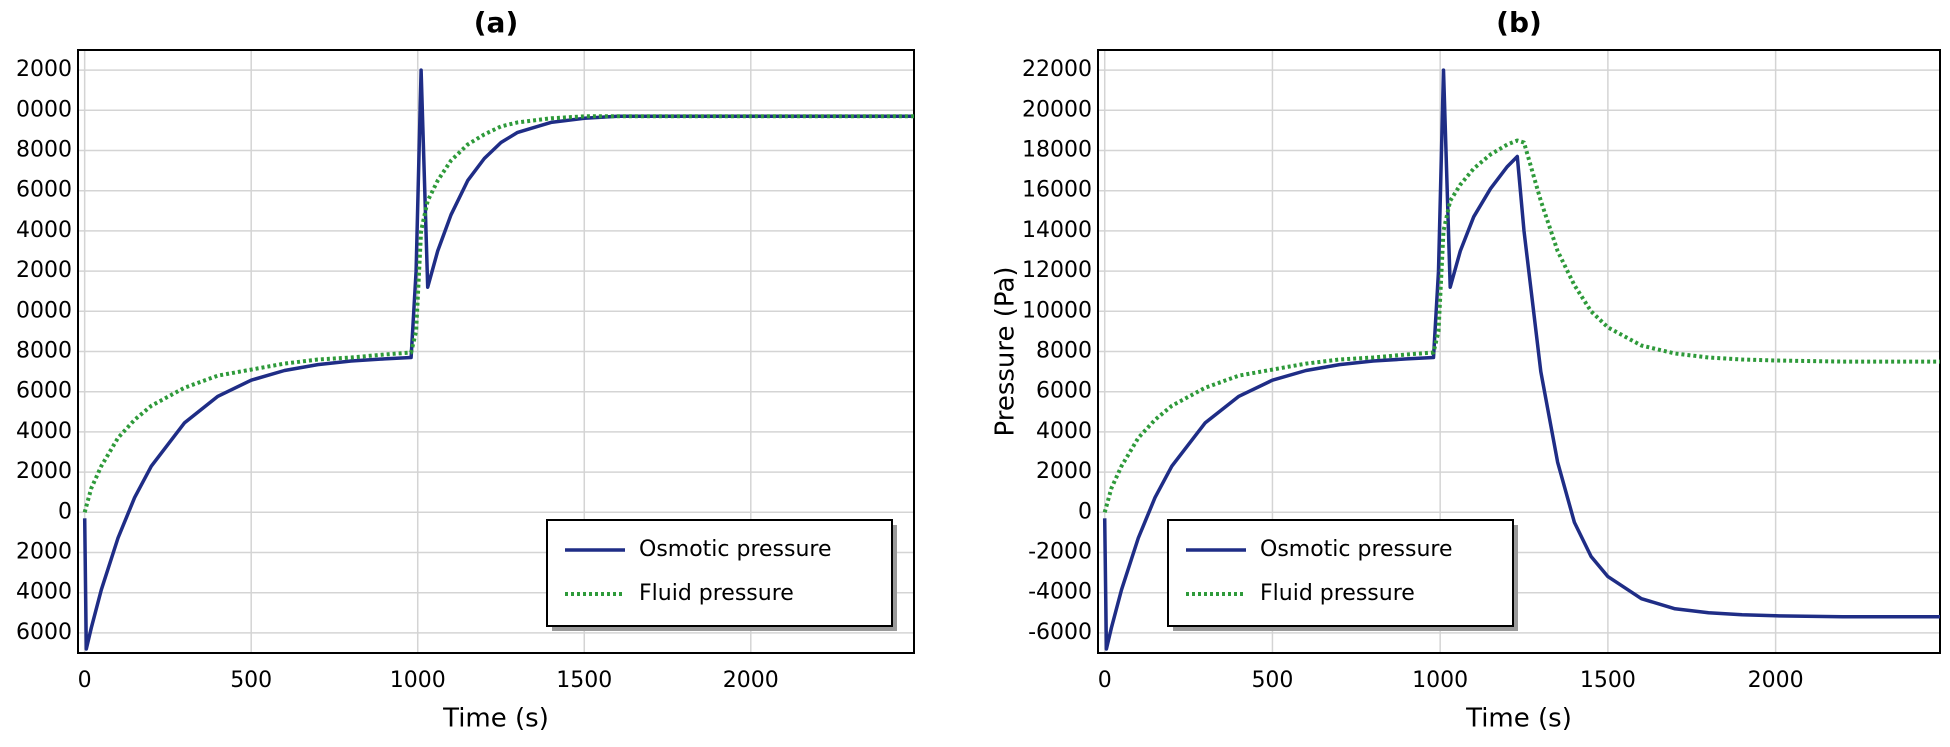  I want to click on chart-title: (b), so click(1519, 22).